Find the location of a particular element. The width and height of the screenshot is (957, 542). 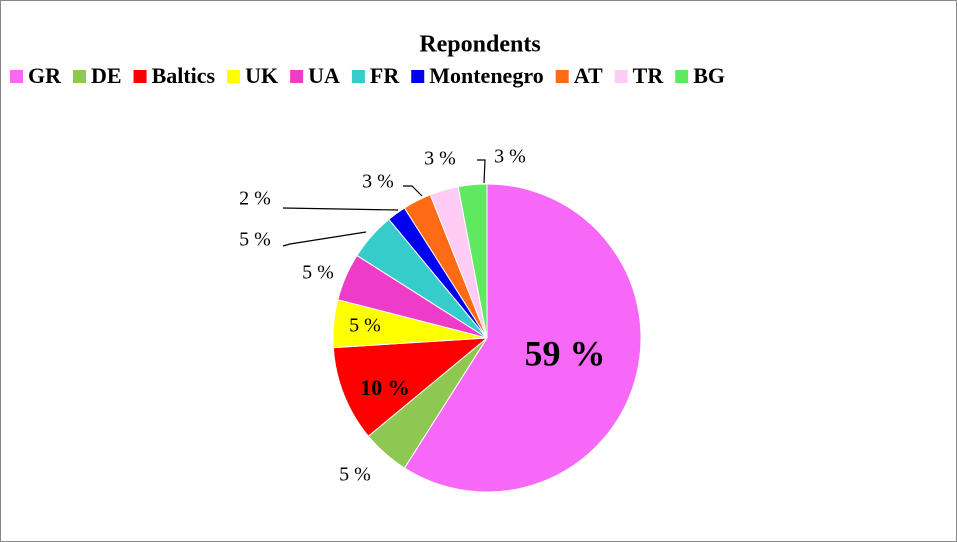

legend-label: UK is located at coordinates (261, 75).